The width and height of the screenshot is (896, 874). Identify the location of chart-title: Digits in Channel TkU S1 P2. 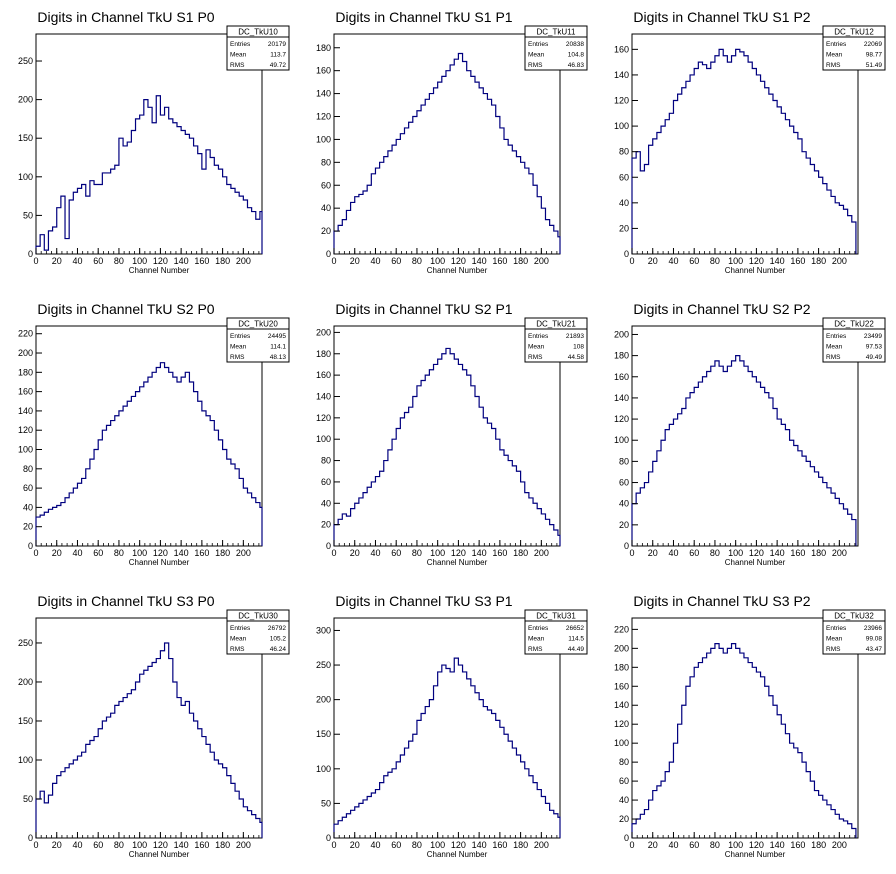
(721, 17).